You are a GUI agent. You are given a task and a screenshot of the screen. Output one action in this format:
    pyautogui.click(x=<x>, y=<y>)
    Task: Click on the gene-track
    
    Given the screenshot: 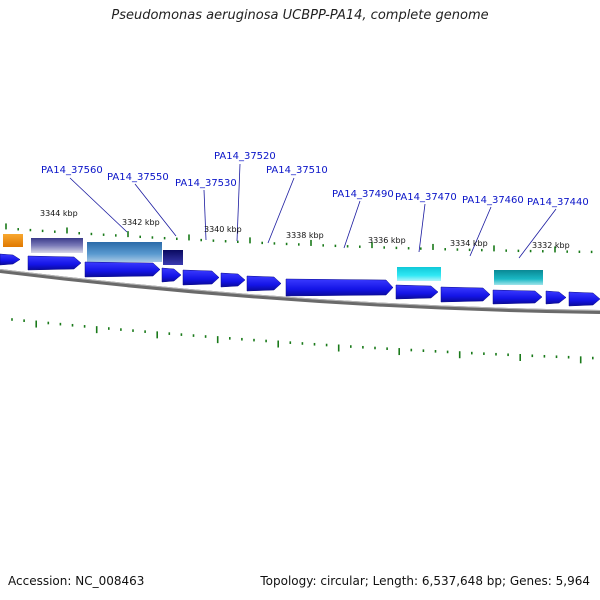 What is the action you would take?
    pyautogui.click(x=300, y=280)
    